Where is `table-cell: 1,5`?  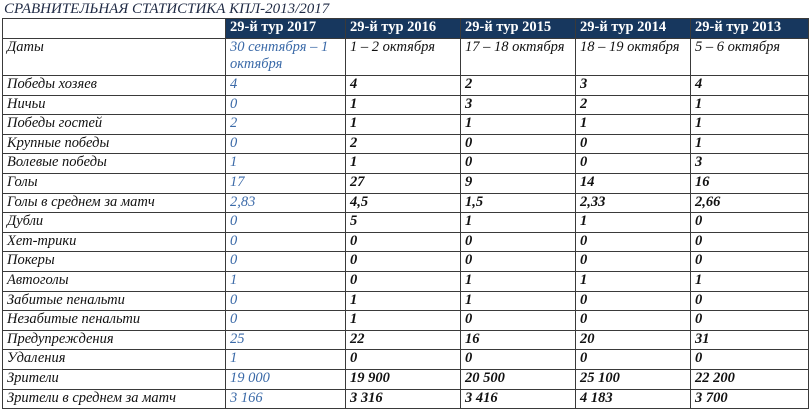
table-cell: 1,5 is located at coordinates (518, 203).